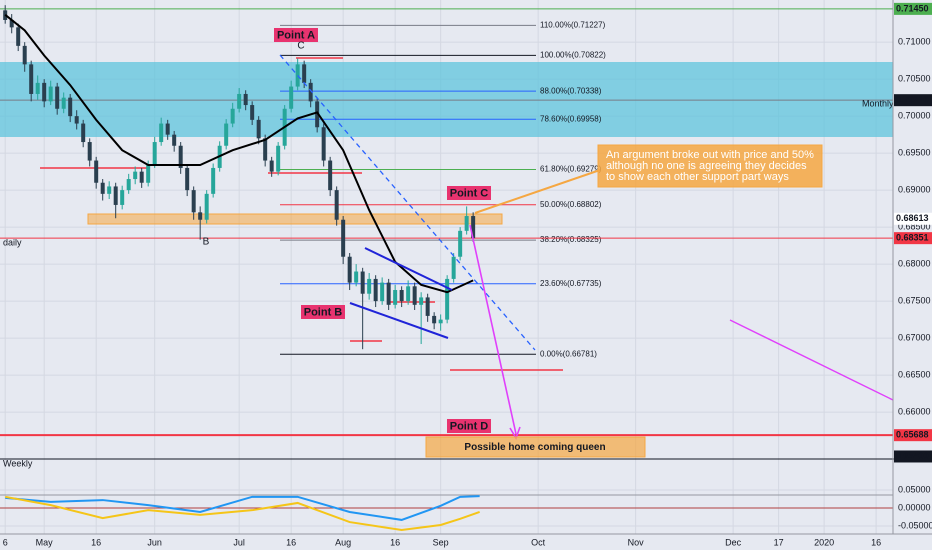  Describe the element at coordinates (710, 155) in the screenshot. I see `callout-line: An argument broke out with price and 50%` at that location.